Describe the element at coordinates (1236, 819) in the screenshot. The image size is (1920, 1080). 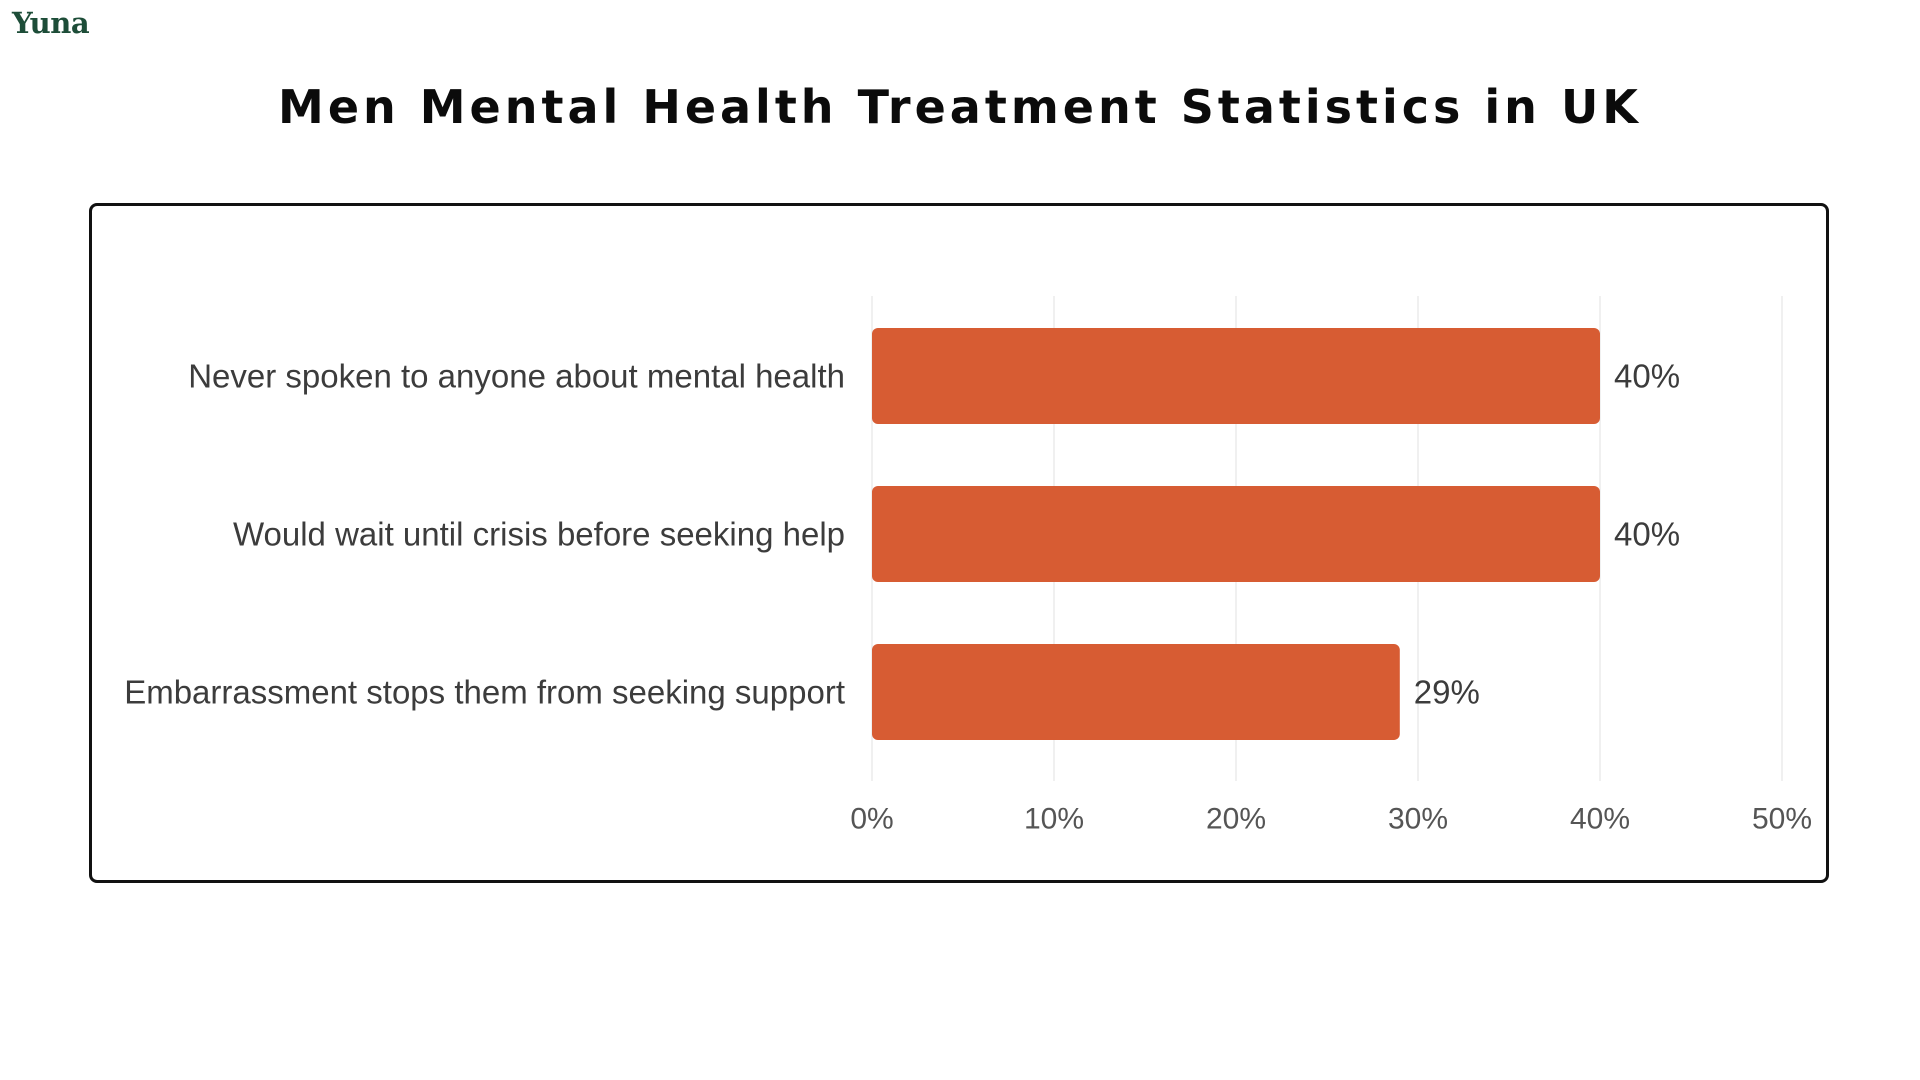
I see `x-tick-label: 20%` at that location.